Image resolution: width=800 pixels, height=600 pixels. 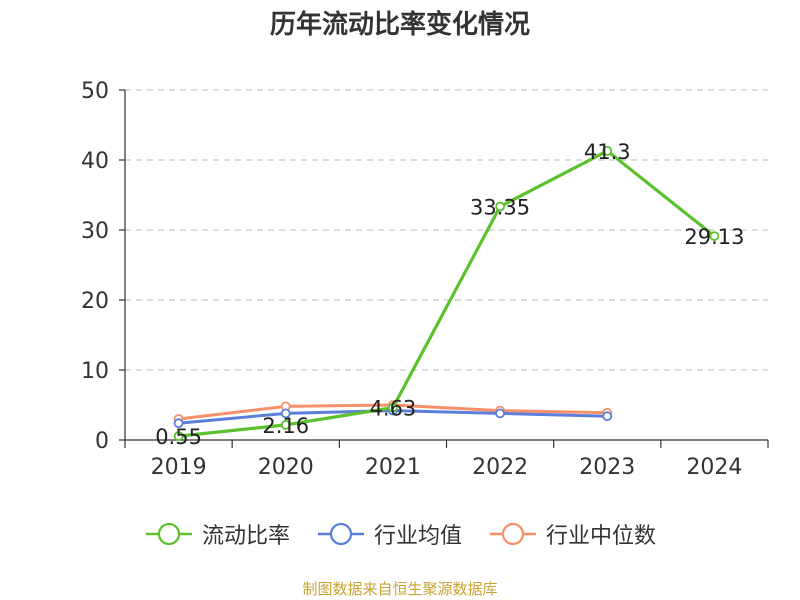 What do you see at coordinates (714, 467) in the screenshot?
I see `x-tick-label: 2024` at bounding box center [714, 467].